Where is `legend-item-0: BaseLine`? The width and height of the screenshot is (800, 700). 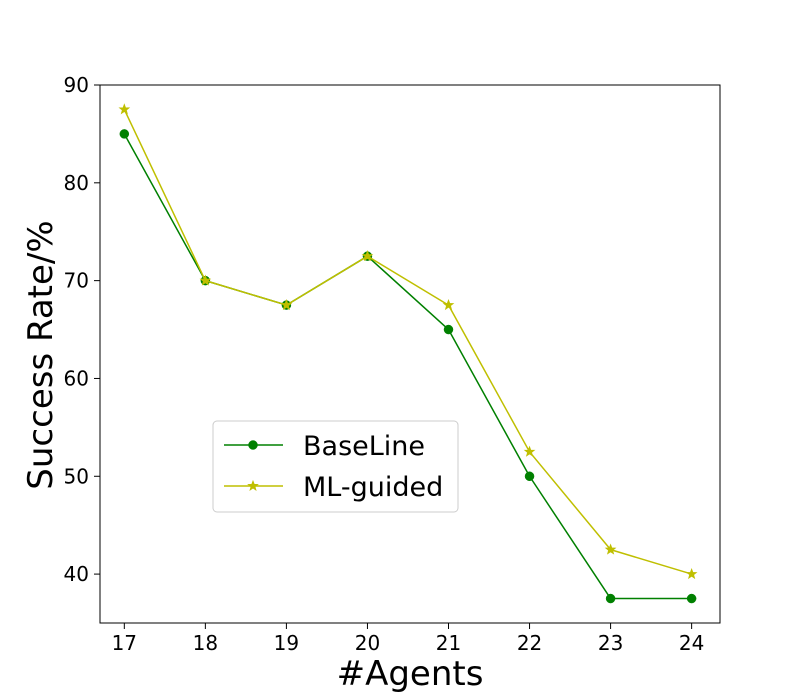
legend-item-0: BaseLine is located at coordinates (324, 446).